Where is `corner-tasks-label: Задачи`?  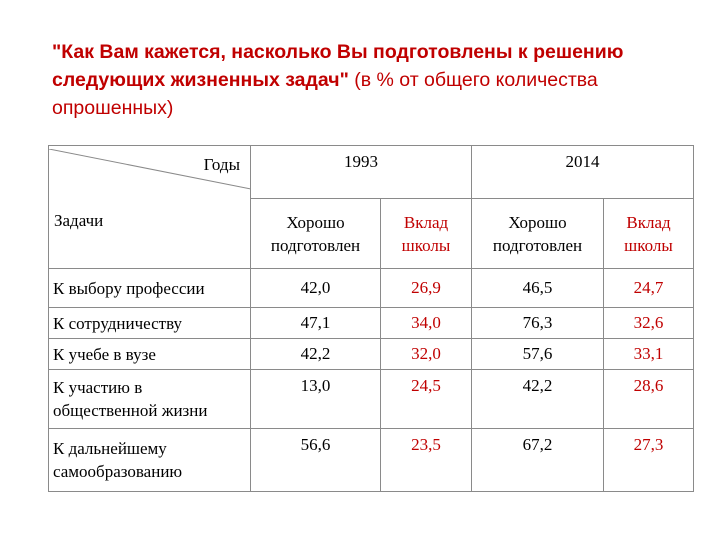 corner-tasks-label: Задачи is located at coordinates (79, 220).